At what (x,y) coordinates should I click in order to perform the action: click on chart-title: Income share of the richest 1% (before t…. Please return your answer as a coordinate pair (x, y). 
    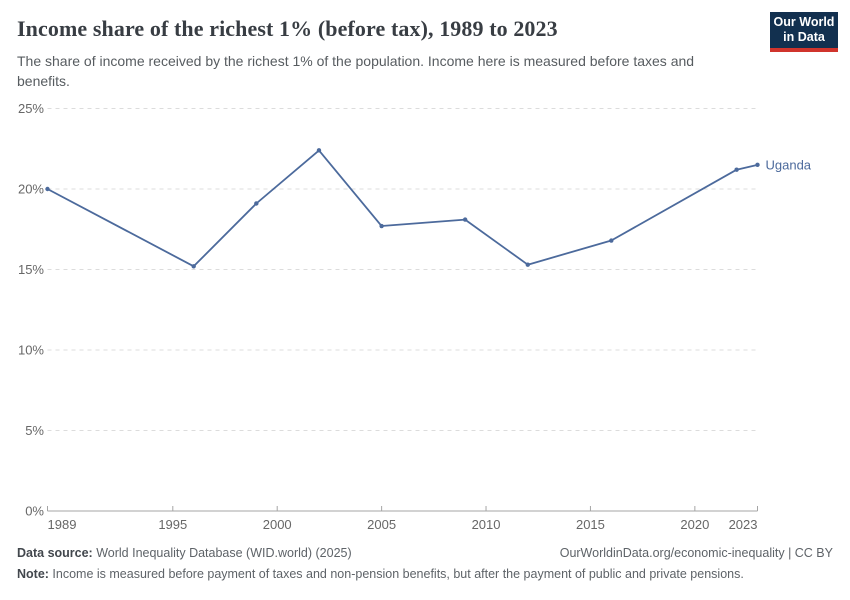
    Looking at the image, I should click on (287, 28).